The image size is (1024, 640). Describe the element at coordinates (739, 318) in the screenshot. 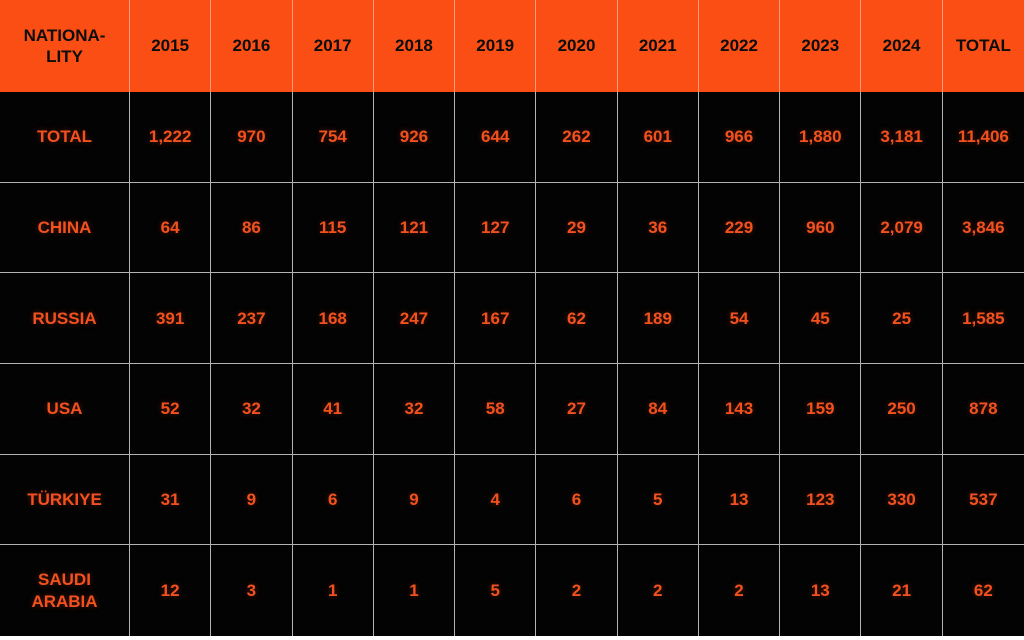

I see `data-cell: 54` at that location.